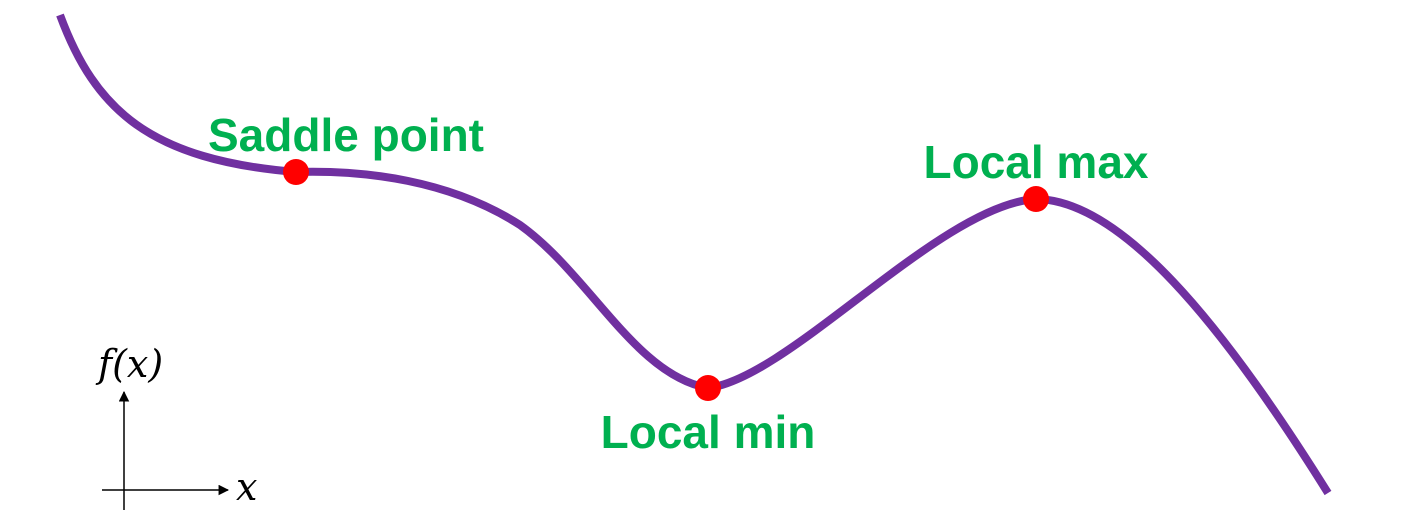  What do you see at coordinates (1036, 162) in the screenshot?
I see `local-max-label: Local max` at bounding box center [1036, 162].